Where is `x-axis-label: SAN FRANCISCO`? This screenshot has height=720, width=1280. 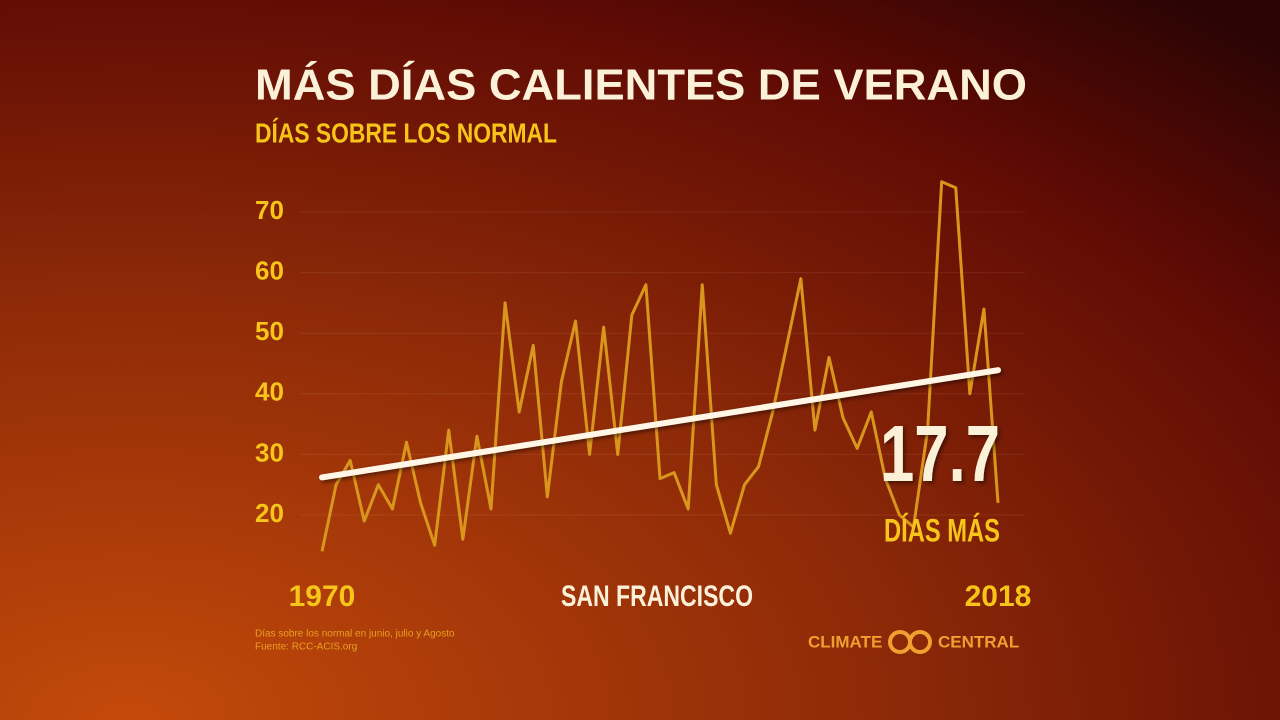 x-axis-label: SAN FRANCISCO is located at coordinates (657, 596).